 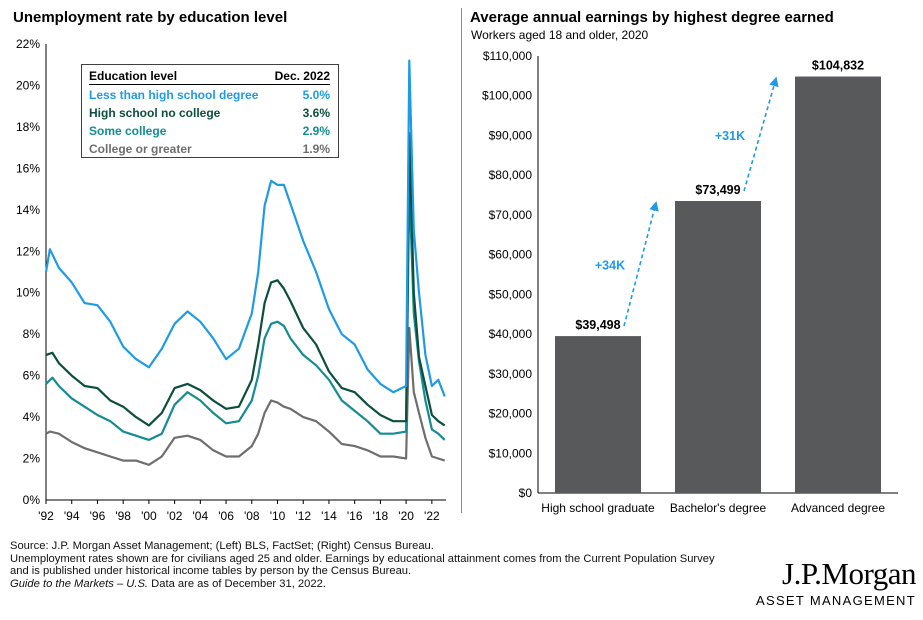 I want to click on y-tick-label: 10%, so click(x=28, y=293).